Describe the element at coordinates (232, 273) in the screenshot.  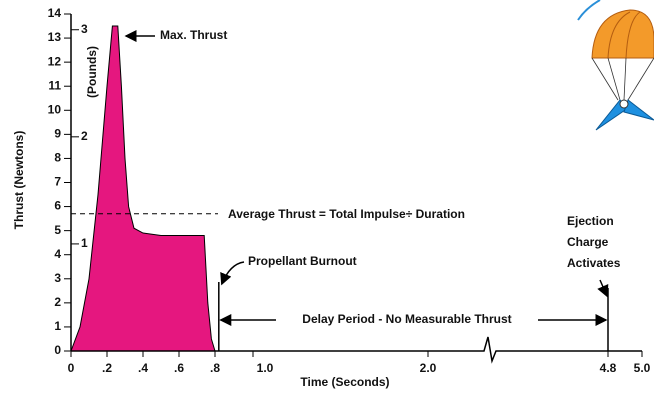
I see `burnout-arrow` at that location.